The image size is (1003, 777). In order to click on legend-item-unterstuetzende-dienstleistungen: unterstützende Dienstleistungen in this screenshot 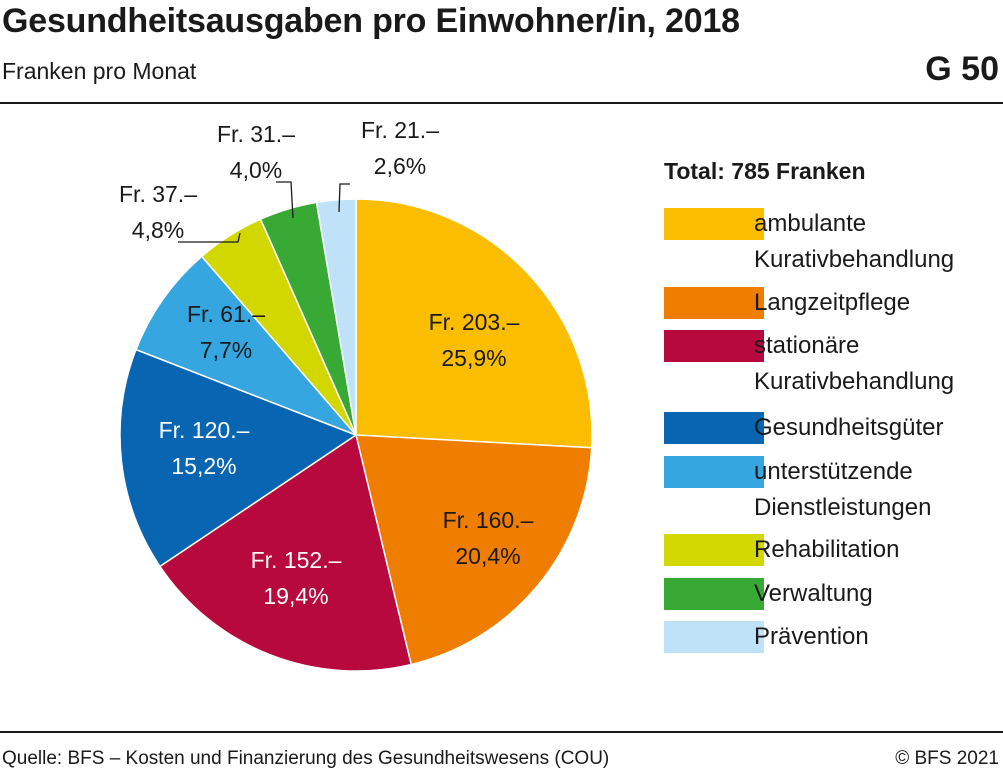, I will do `click(829, 488)`.